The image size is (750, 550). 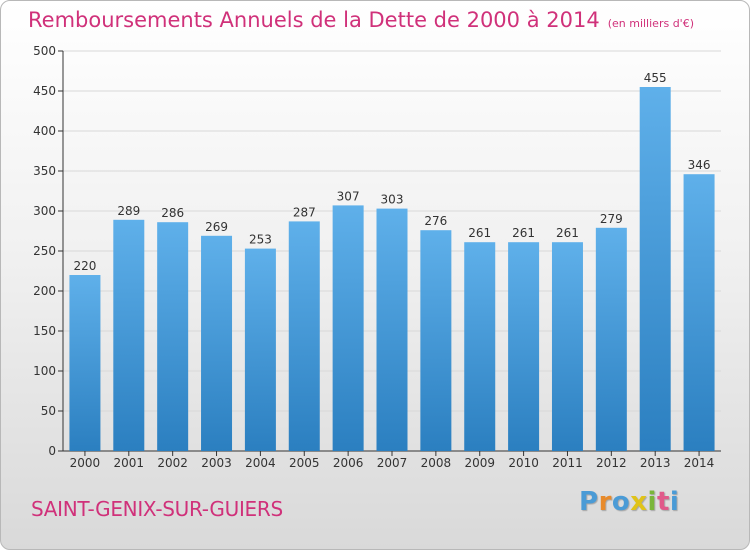 What do you see at coordinates (663, 502) in the screenshot?
I see `logo-letter: t` at bounding box center [663, 502].